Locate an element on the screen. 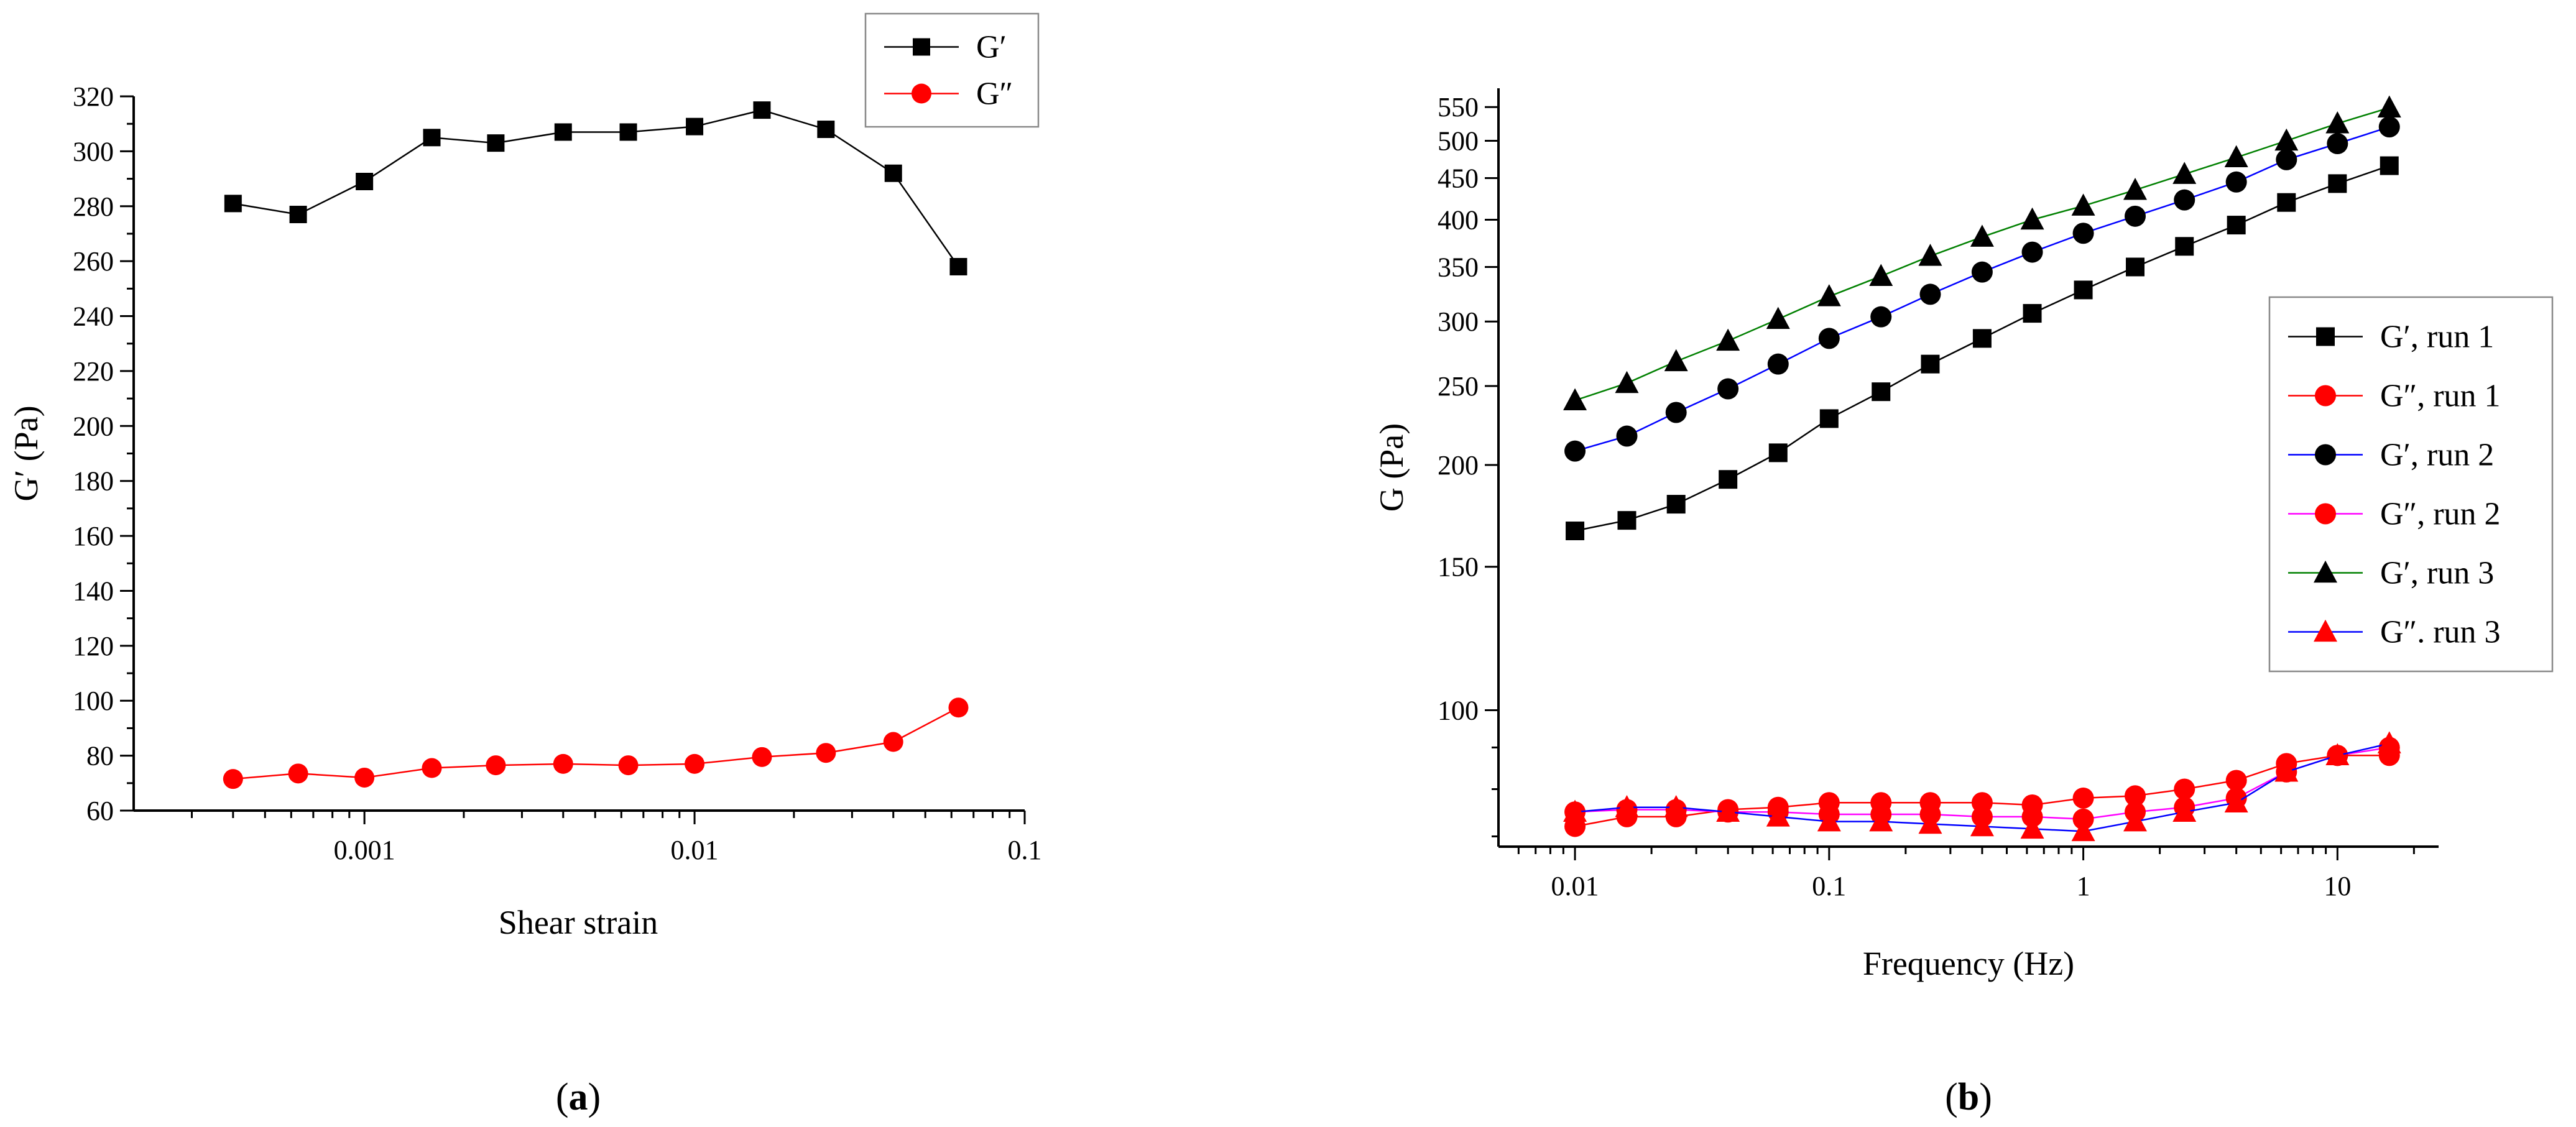 This screenshot has height=1127, width=2576. y-tick-label: 140 is located at coordinates (93, 591).